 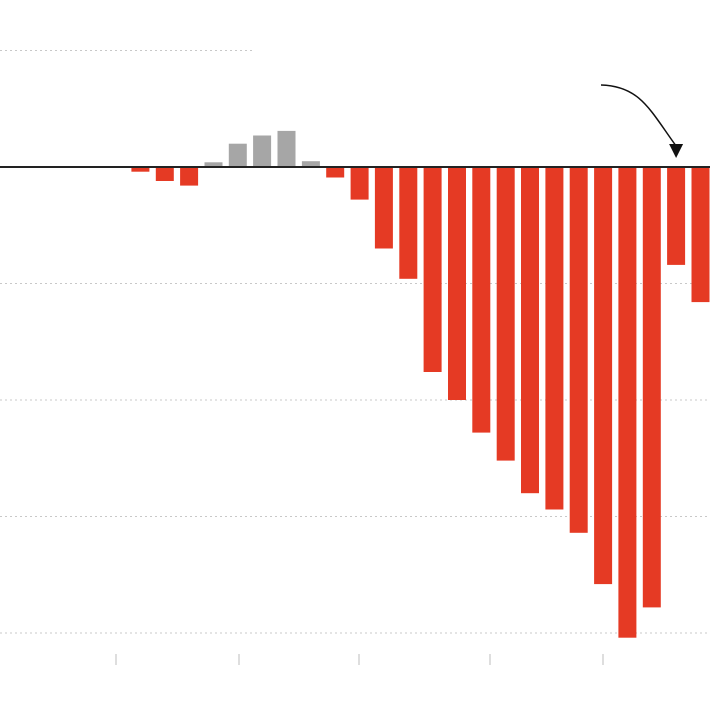 I want to click on x-axis-ticks, so click(x=359, y=659).